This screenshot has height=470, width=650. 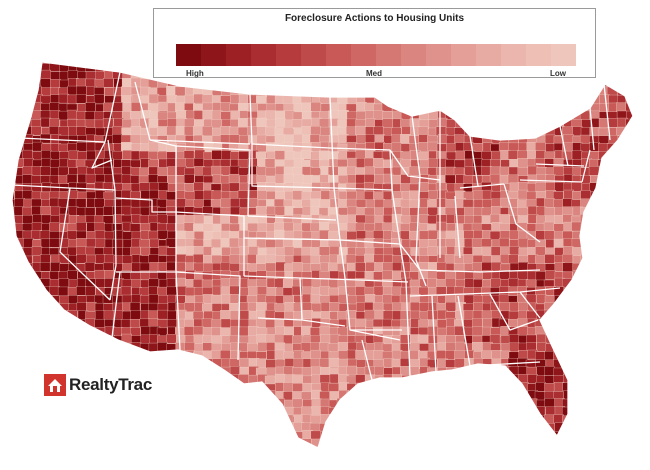 What do you see at coordinates (563, 55) in the screenshot?
I see `legend-swatch` at bounding box center [563, 55].